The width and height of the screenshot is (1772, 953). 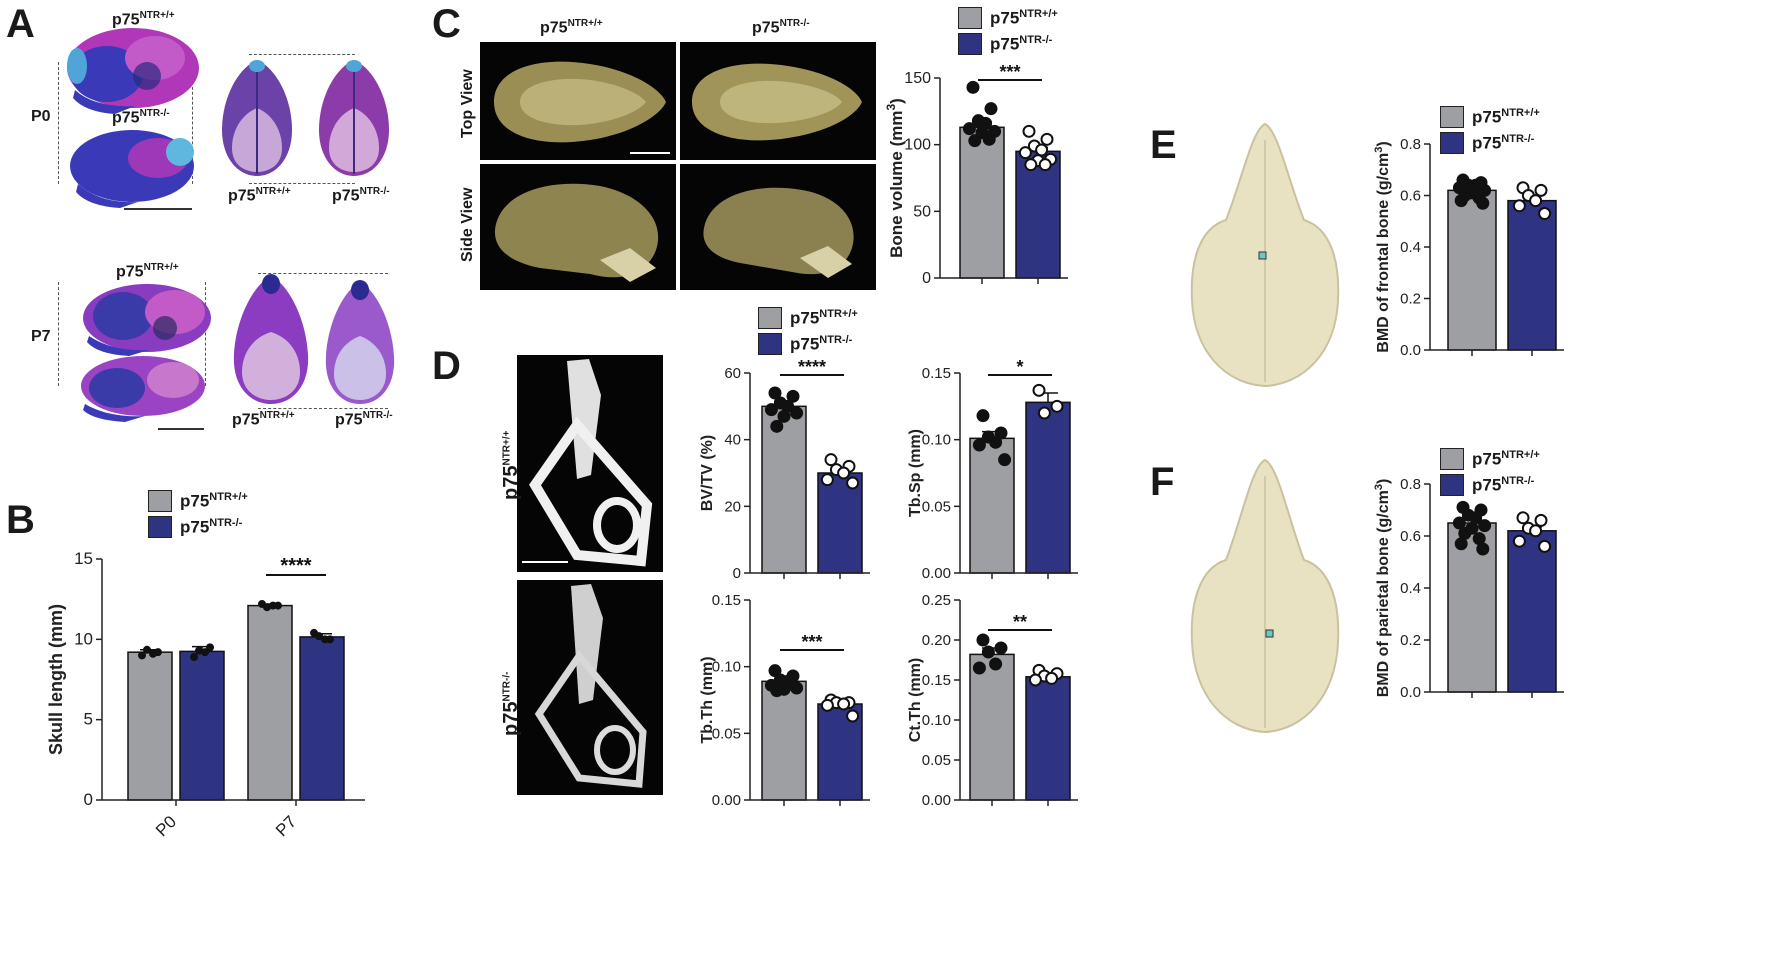 I want to click on legend-e-ko: p75NTR-/-, so click(x=1503, y=142).